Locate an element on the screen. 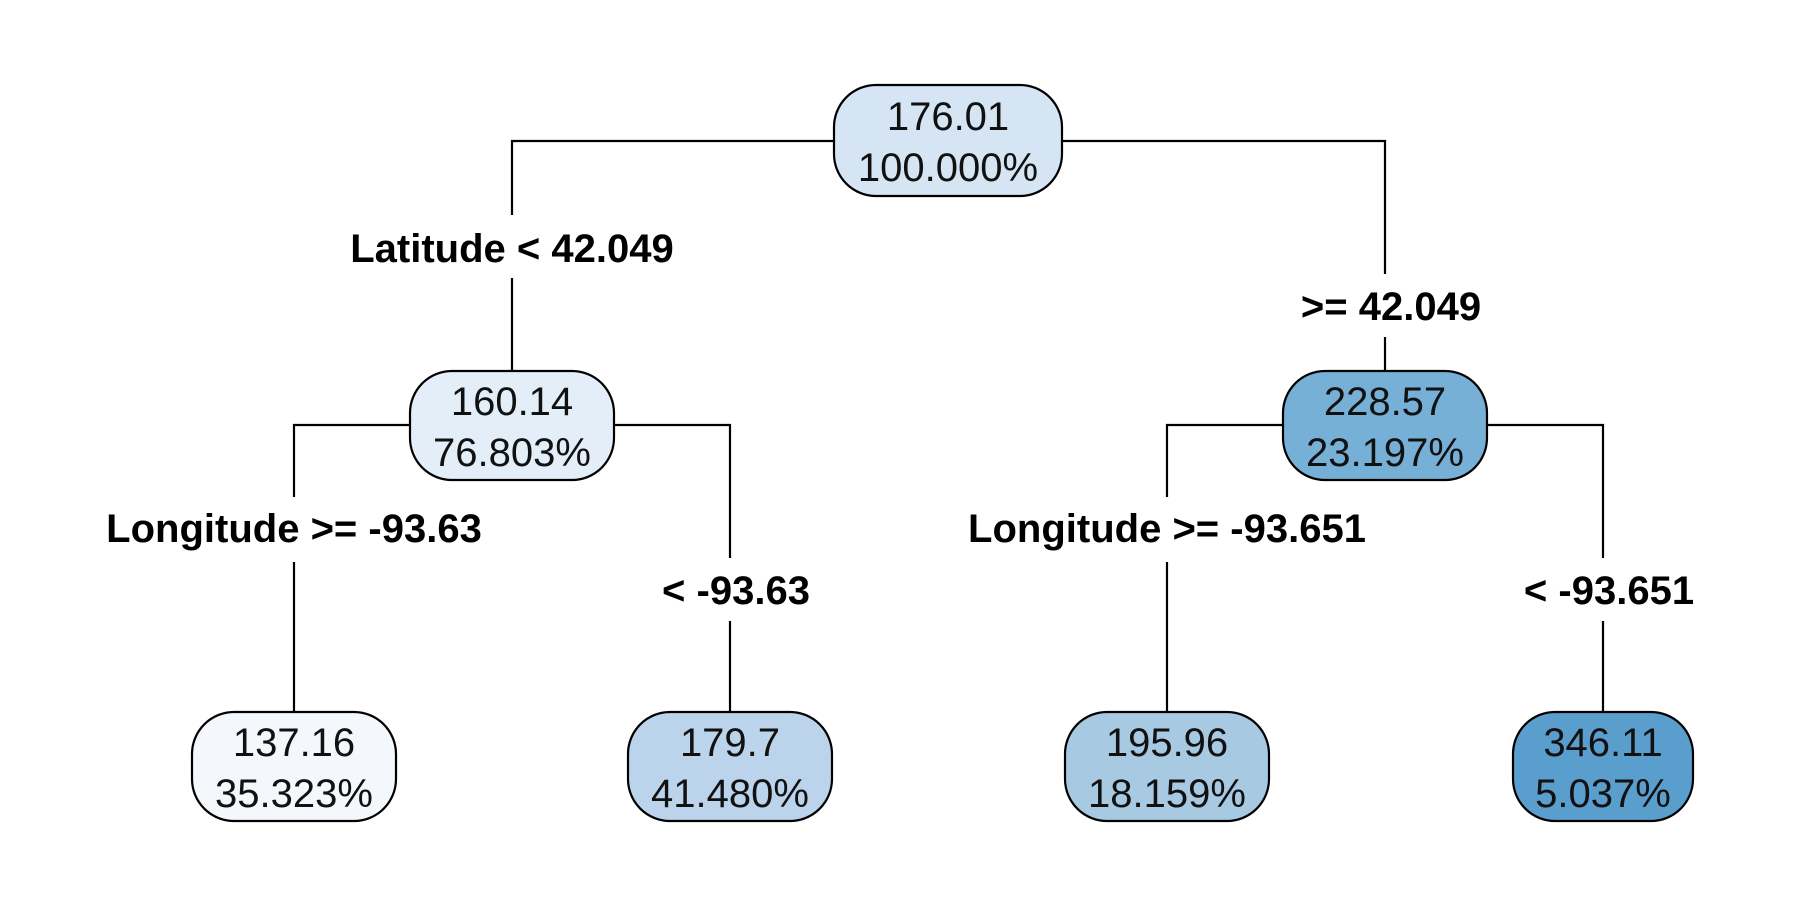 The height and width of the screenshot is (900, 1800). split-label-right-no: < -93.651 is located at coordinates (1609, 591).